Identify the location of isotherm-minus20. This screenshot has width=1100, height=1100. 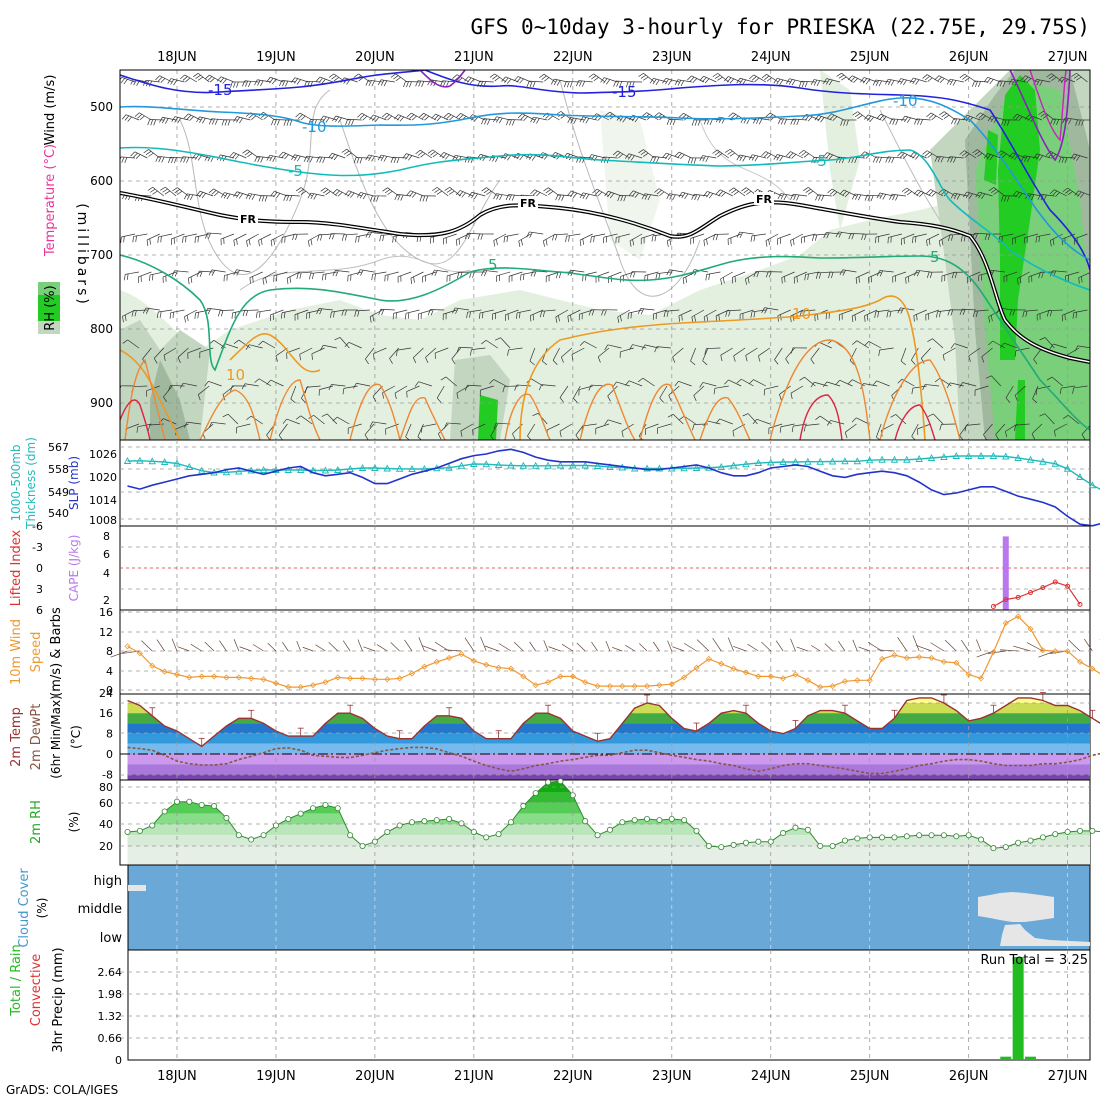
(745, 116).